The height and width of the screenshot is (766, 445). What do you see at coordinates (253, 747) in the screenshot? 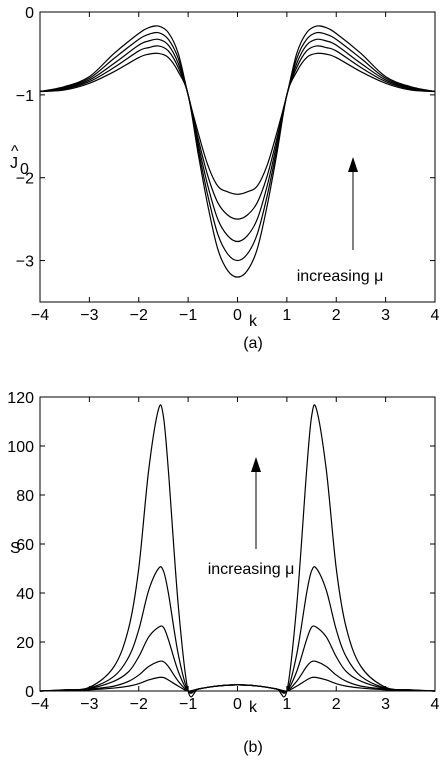
I see `panel-b-panel-label: (b)` at bounding box center [253, 747].